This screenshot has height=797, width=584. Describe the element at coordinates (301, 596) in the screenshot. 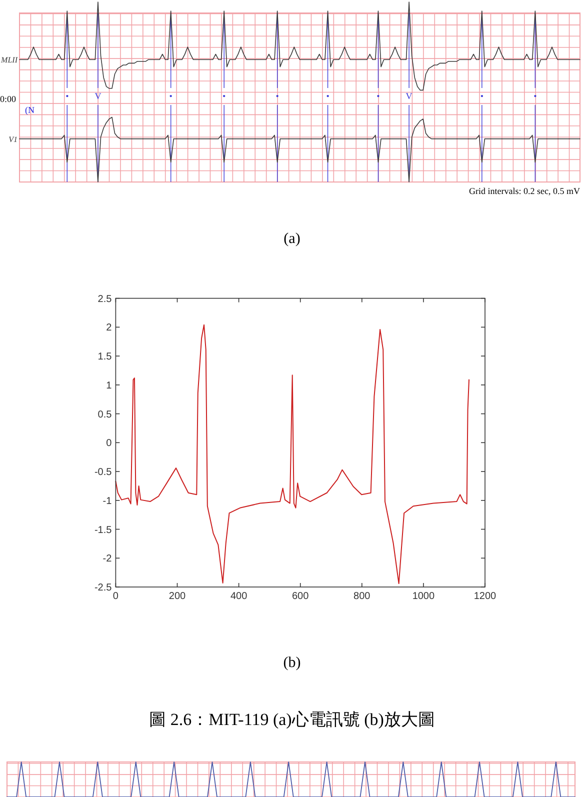

I see `x-tick-label: 600` at that location.